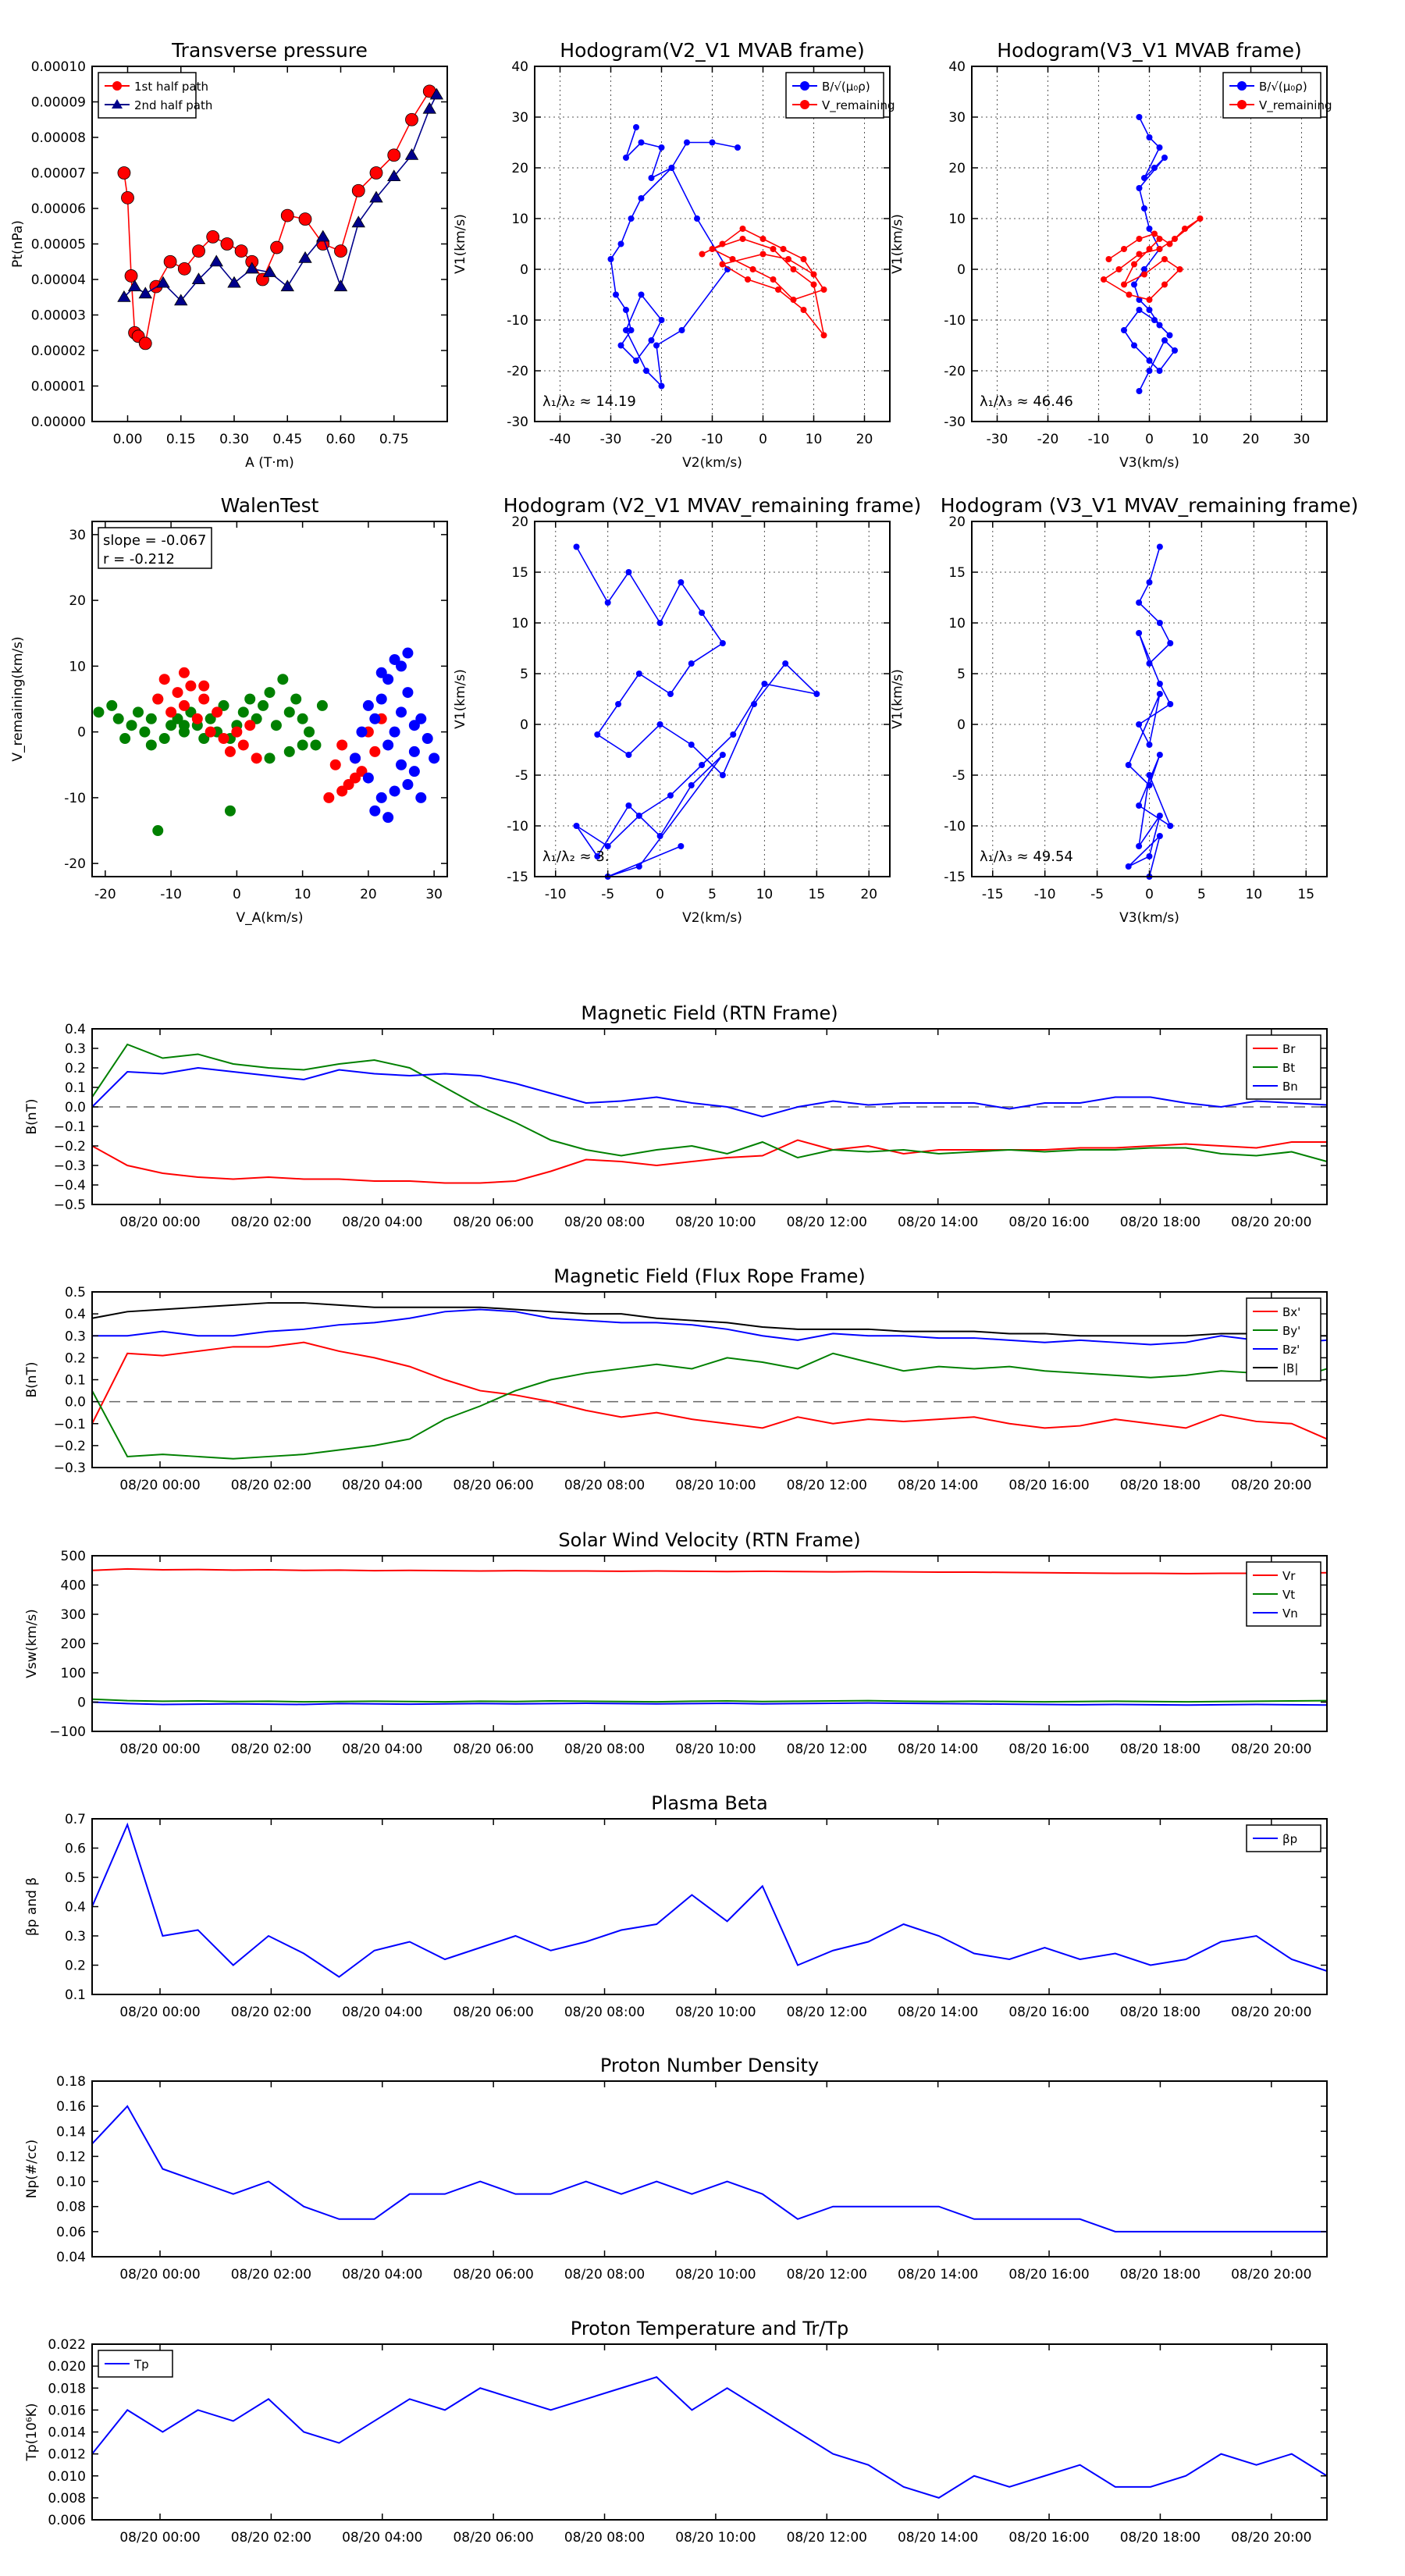 The image size is (1405, 2576). Describe the element at coordinates (32, 2432) in the screenshot. I see `y-axis-label: Tp(10⁶K)` at that location.